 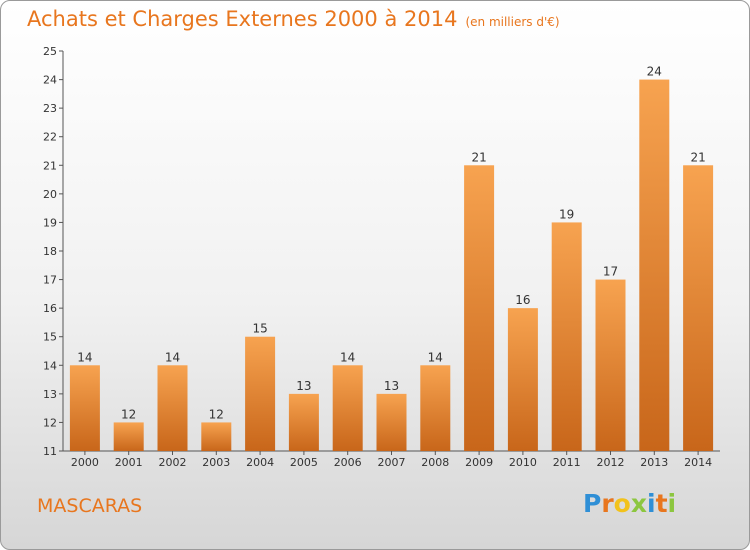 What do you see at coordinates (50, 365) in the screenshot?
I see `y-tick-label: 14` at bounding box center [50, 365].